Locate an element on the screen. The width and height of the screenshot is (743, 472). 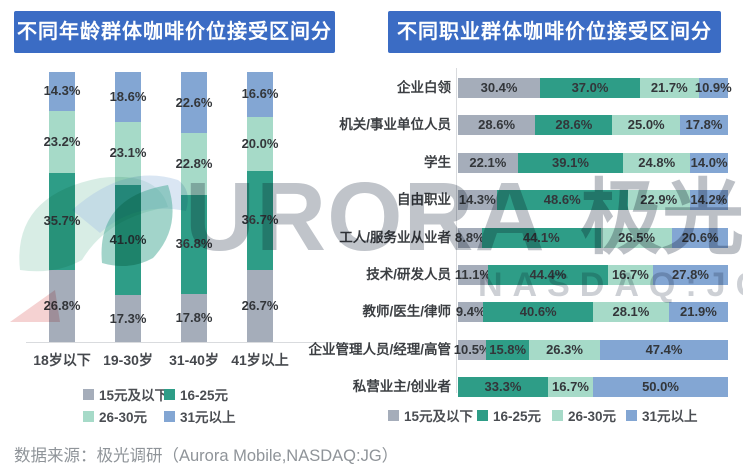
segment-value-label: 36.7% is located at coordinates (260, 220).